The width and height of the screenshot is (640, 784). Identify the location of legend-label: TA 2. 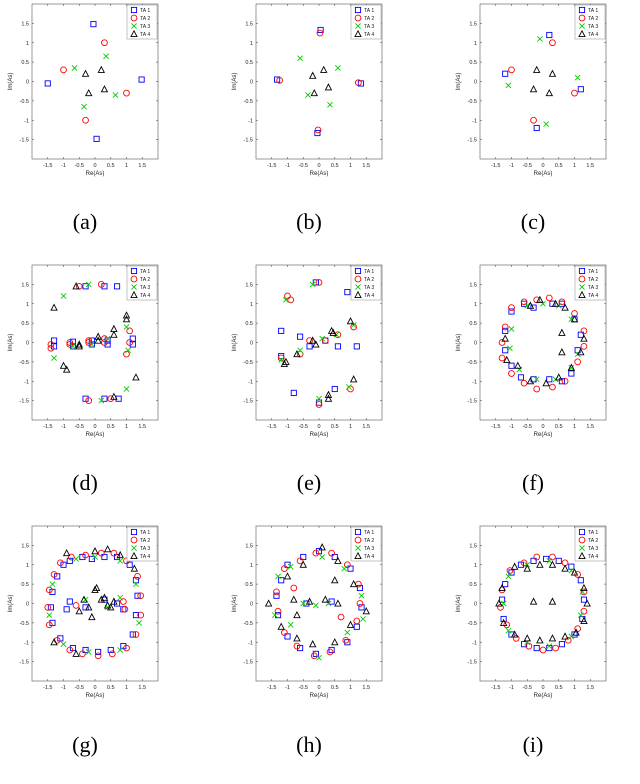
(593, 541).